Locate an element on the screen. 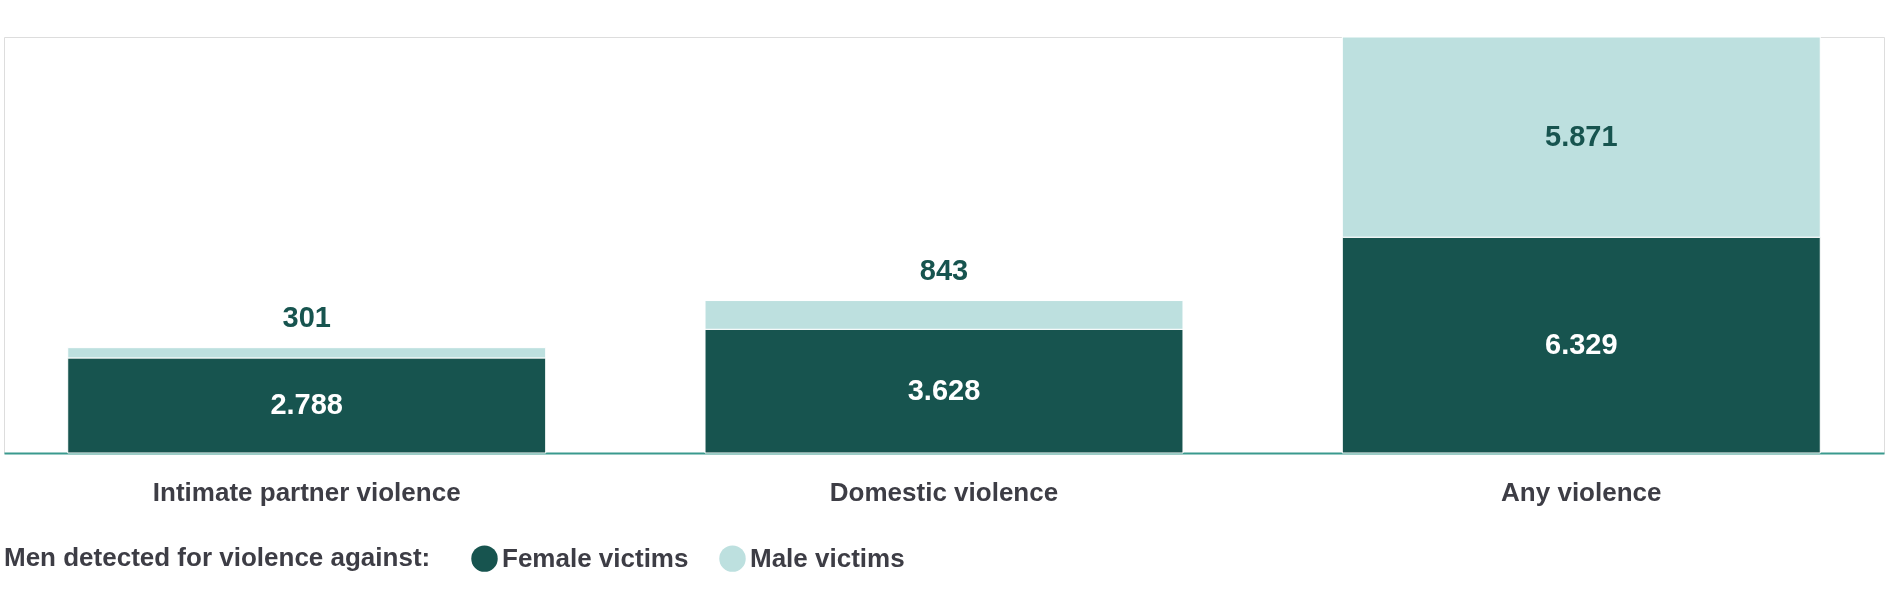 The image size is (1888, 615). legend-title: Men detected for violence against: is located at coordinates (217, 557).